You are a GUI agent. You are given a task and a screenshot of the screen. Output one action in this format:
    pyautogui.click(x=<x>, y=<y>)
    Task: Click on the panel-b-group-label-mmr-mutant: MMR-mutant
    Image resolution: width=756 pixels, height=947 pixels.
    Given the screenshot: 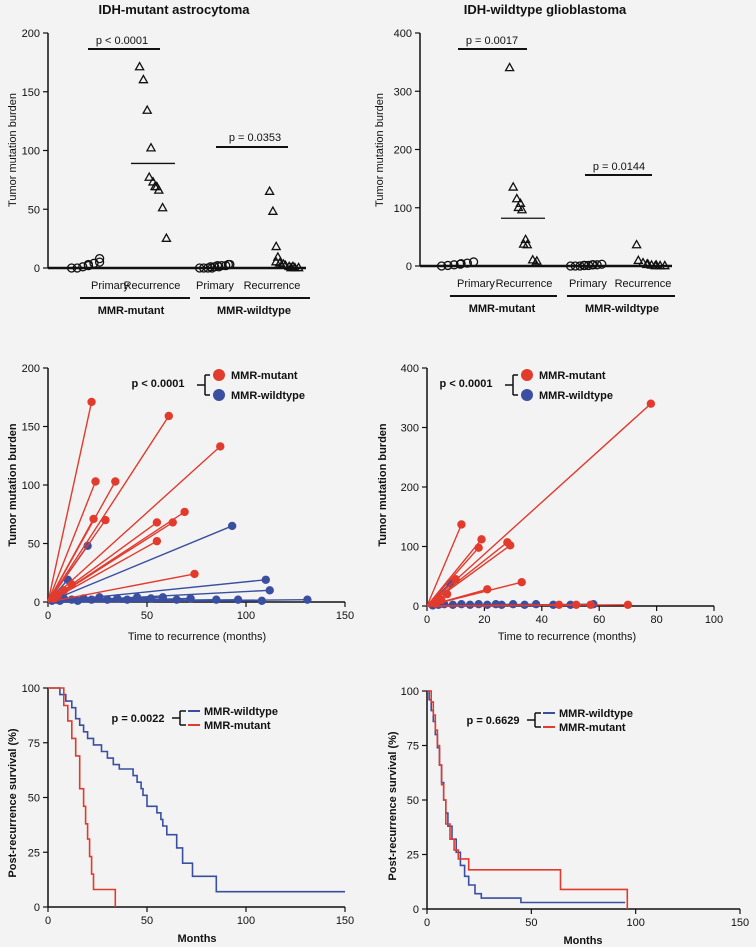 What is the action you would take?
    pyautogui.click(x=502, y=309)
    